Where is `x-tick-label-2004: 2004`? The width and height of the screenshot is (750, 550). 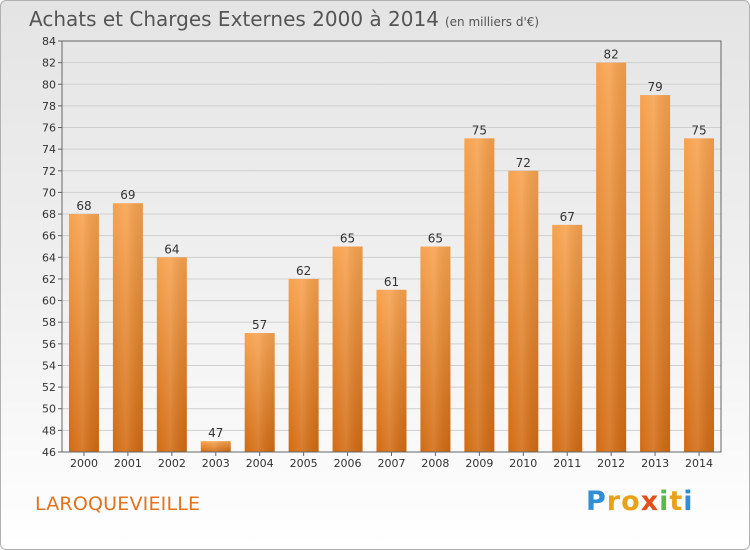
x-tick-label-2004: 2004 is located at coordinates (260, 463).